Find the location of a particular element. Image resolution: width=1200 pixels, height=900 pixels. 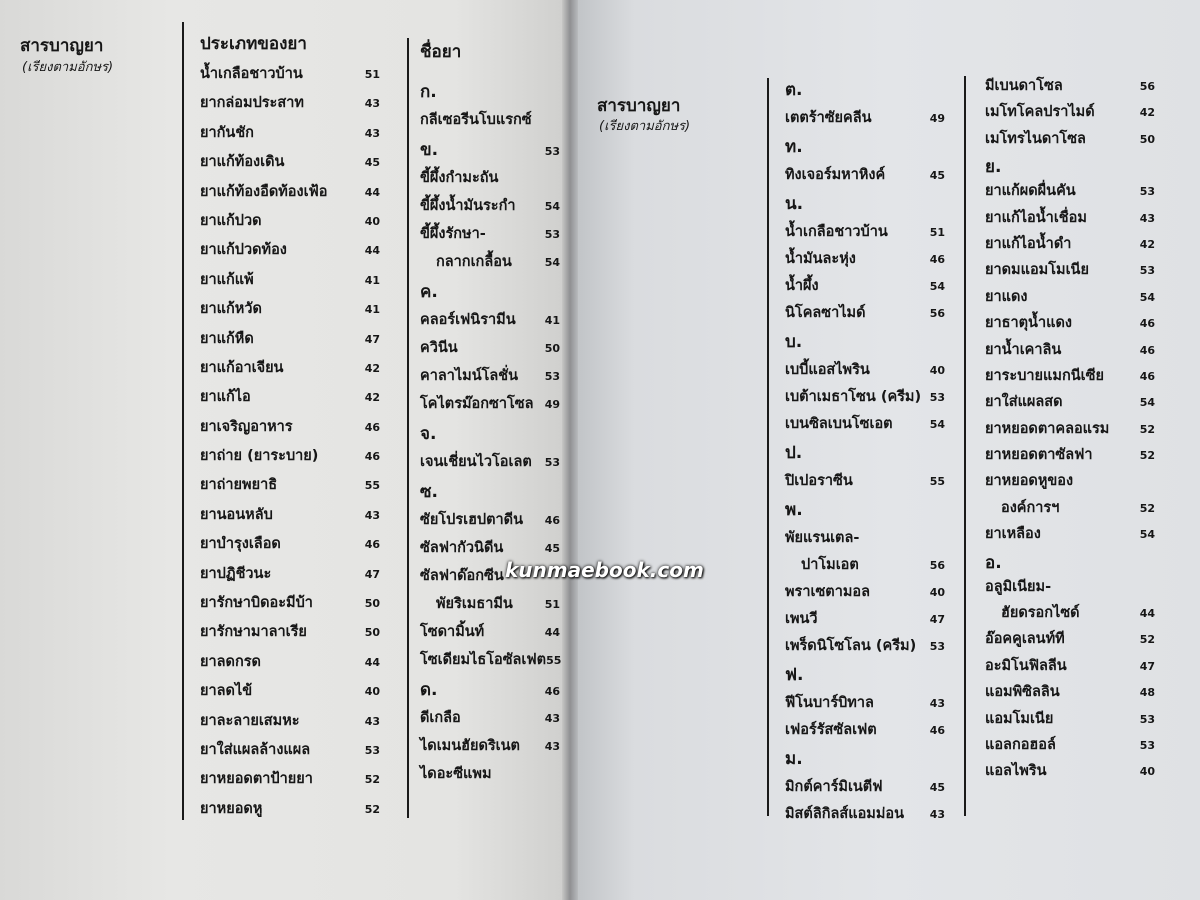

entry-label: เฟอร์รัสซัลเฟต is located at coordinates (831, 730).